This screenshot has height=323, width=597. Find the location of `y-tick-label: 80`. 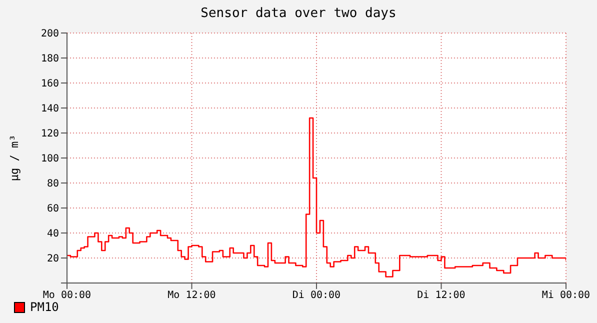

y-tick-label: 80 is located at coordinates (52, 184).